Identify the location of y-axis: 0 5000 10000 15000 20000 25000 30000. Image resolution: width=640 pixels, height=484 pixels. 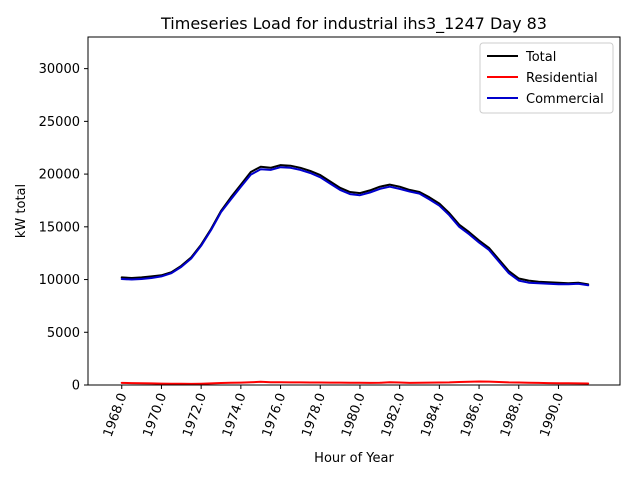
(63, 228).